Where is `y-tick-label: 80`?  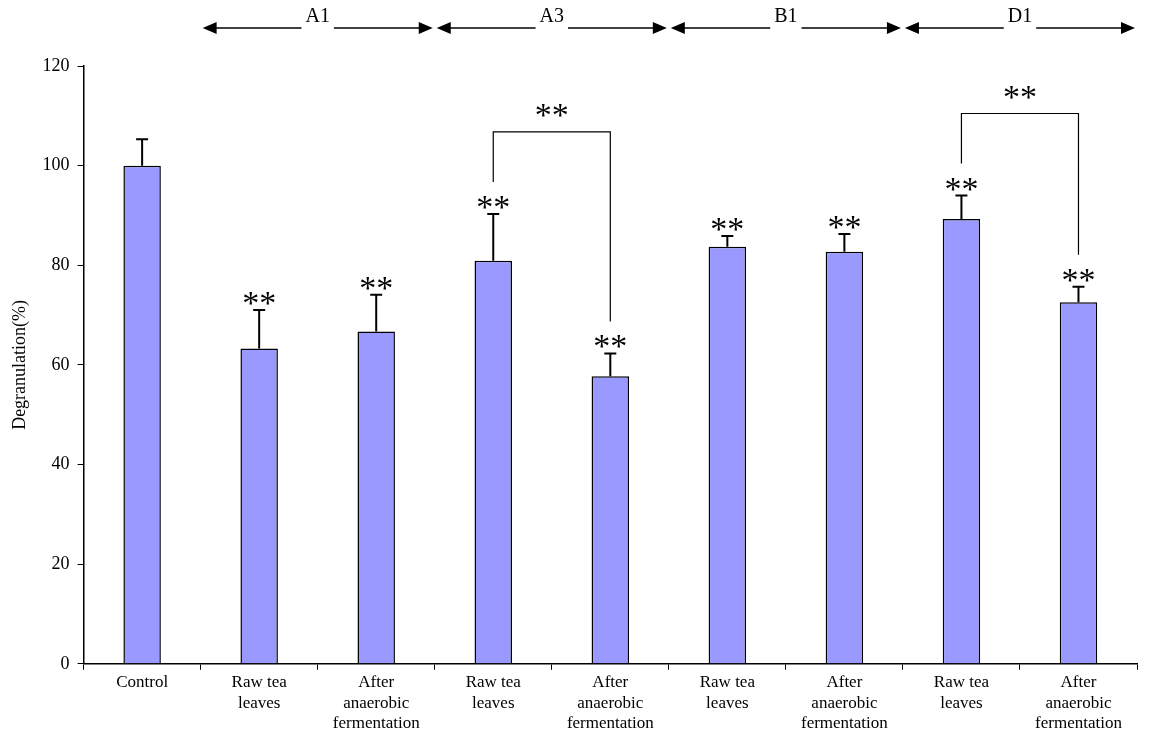
y-tick-label: 80 is located at coordinates (60, 264).